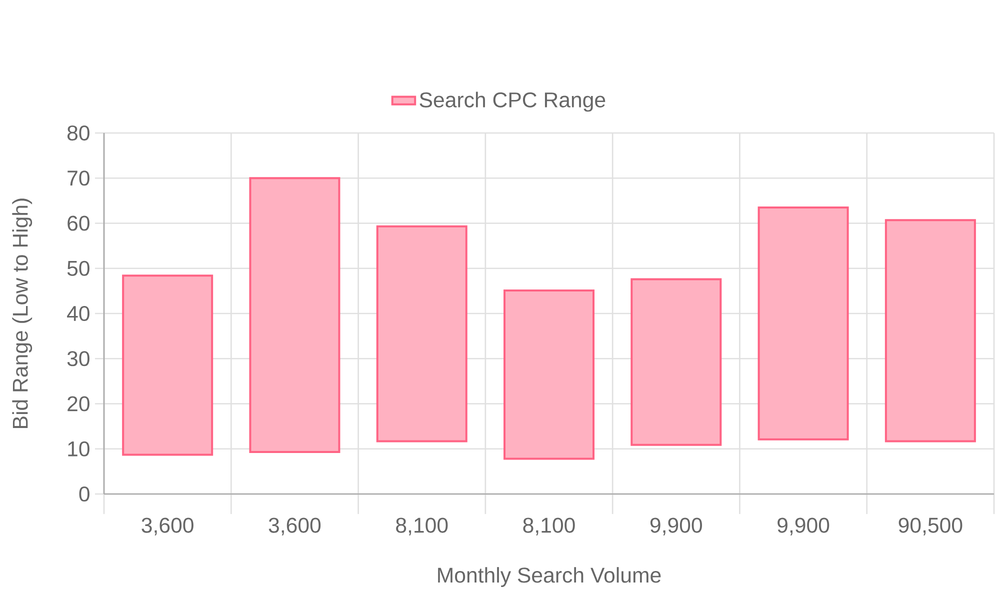  Describe the element at coordinates (78, 314) in the screenshot. I see `y-tick-label: 40` at that location.